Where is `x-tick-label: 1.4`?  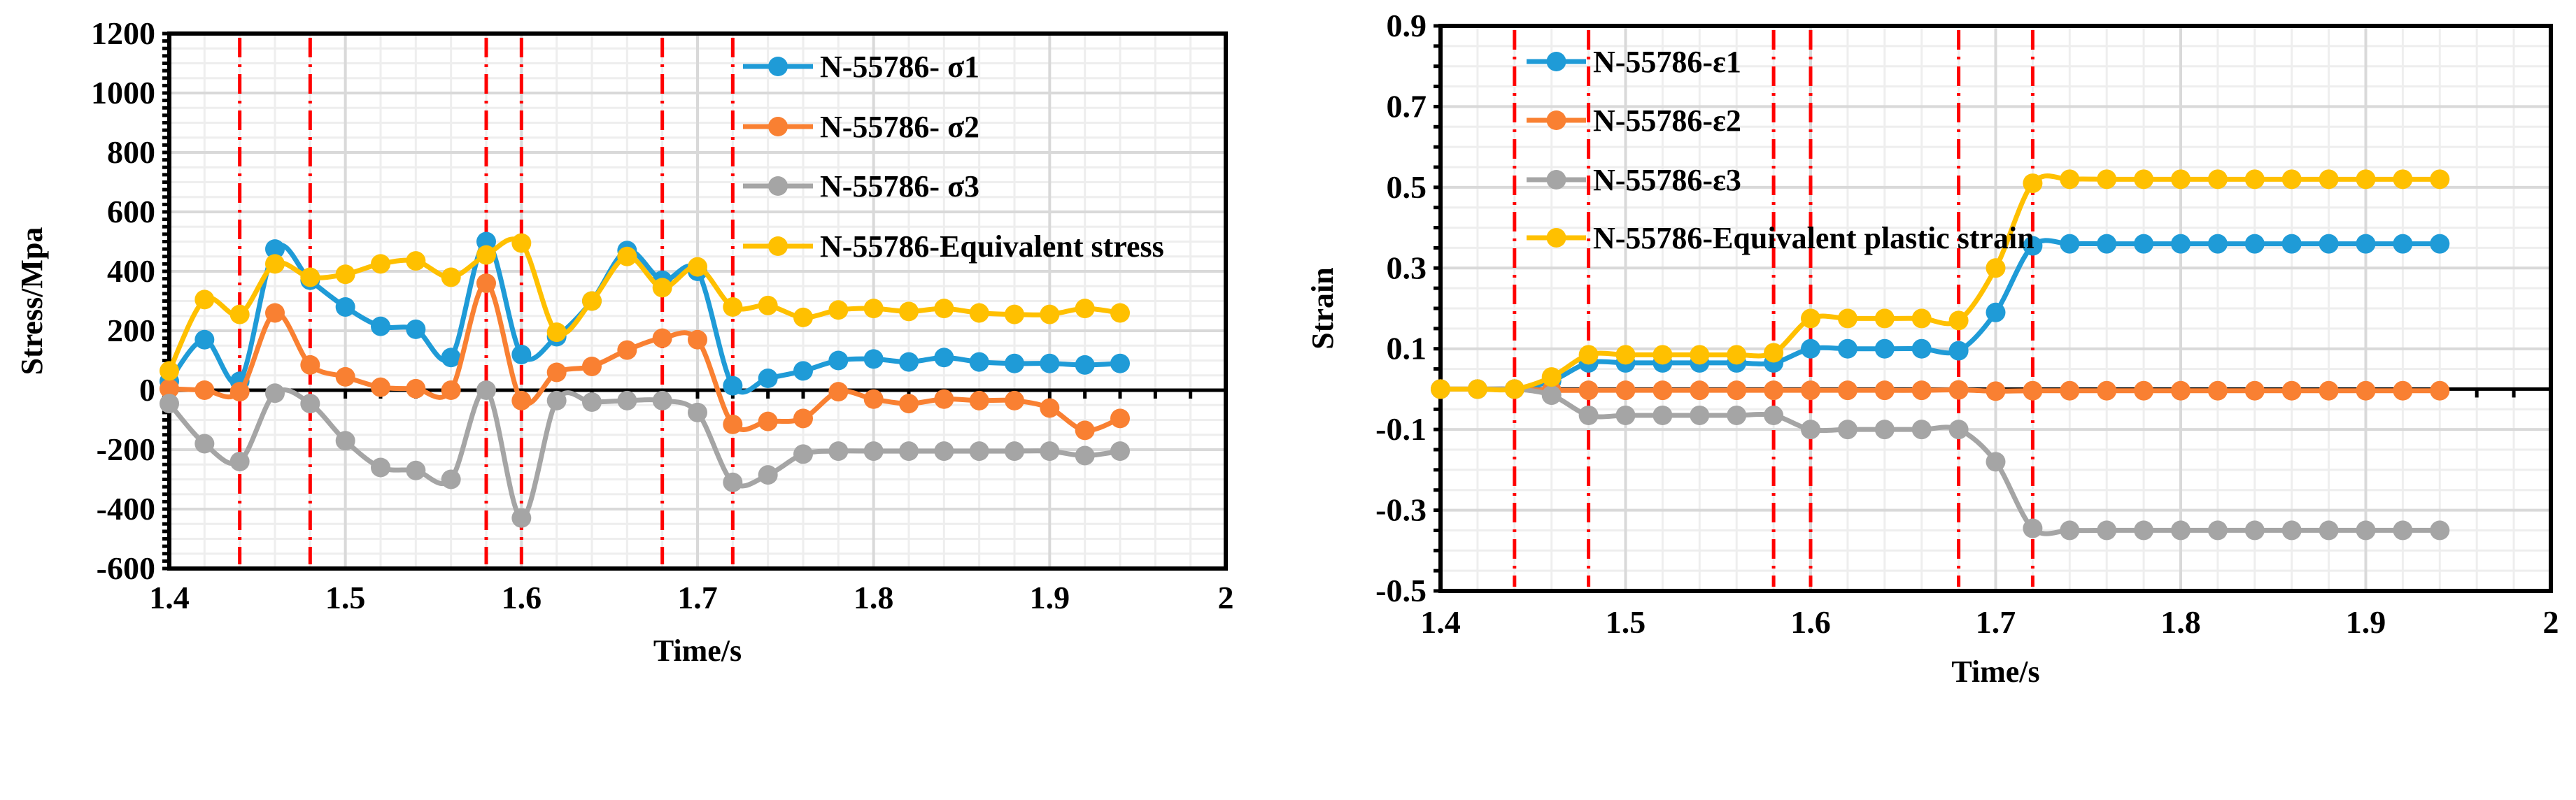 x-tick-label: 1.4 is located at coordinates (1440, 622).